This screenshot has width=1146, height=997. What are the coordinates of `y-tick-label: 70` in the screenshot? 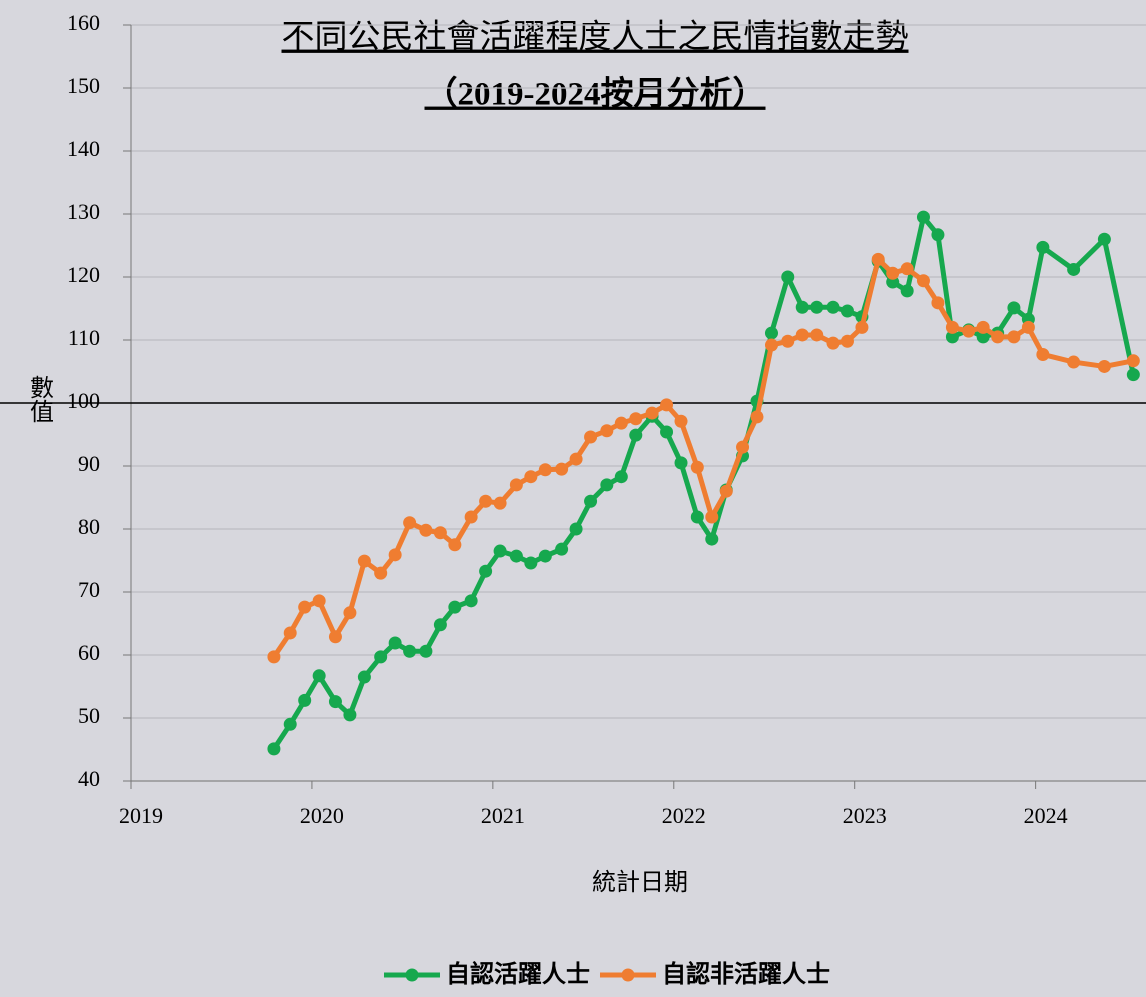 It's located at (89, 589).